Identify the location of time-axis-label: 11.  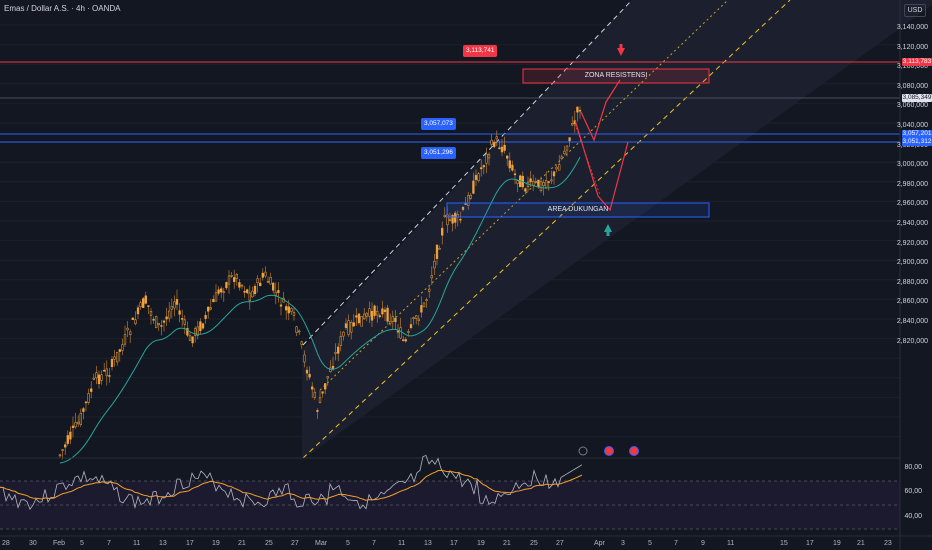
(137, 543).